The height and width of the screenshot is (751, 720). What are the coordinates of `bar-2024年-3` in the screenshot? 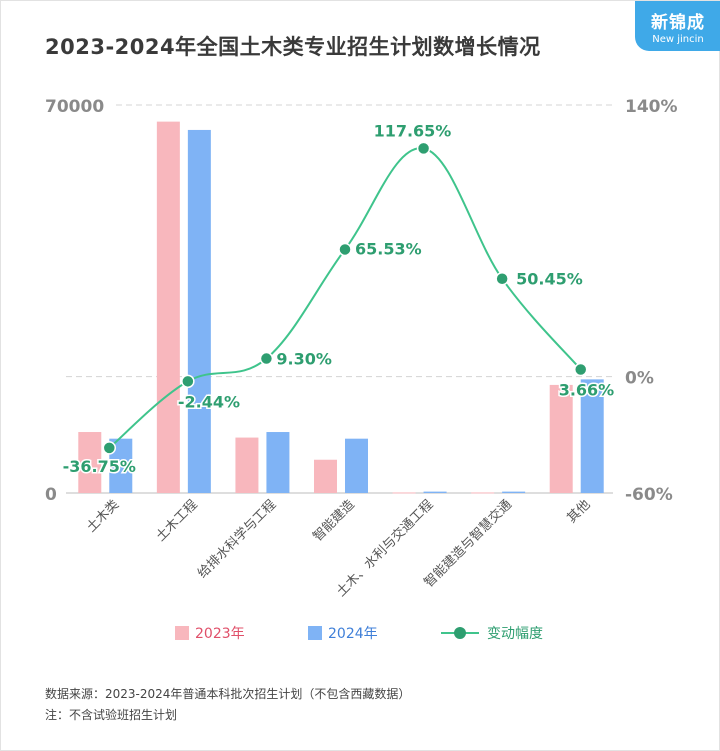 It's located at (356, 465).